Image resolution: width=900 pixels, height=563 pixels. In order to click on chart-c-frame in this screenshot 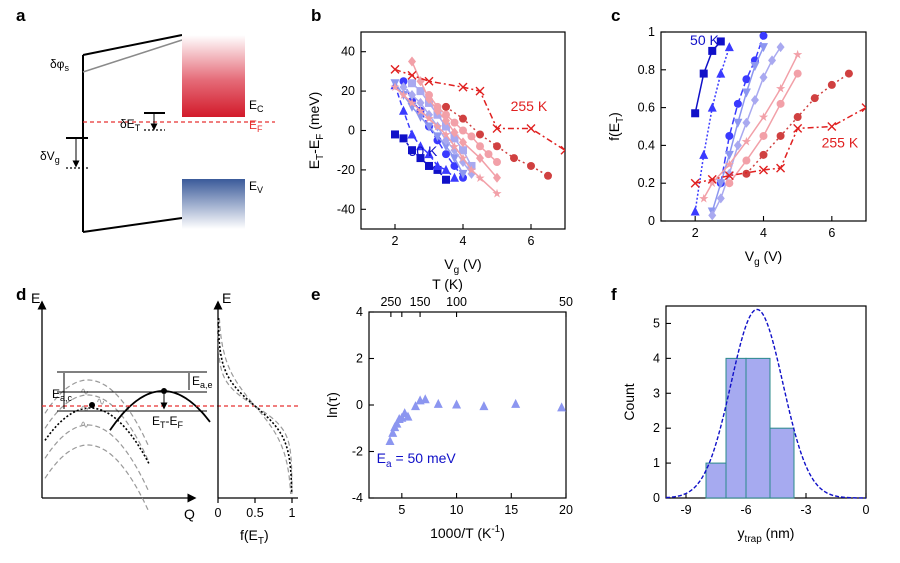, I will do `click(763, 126)`.